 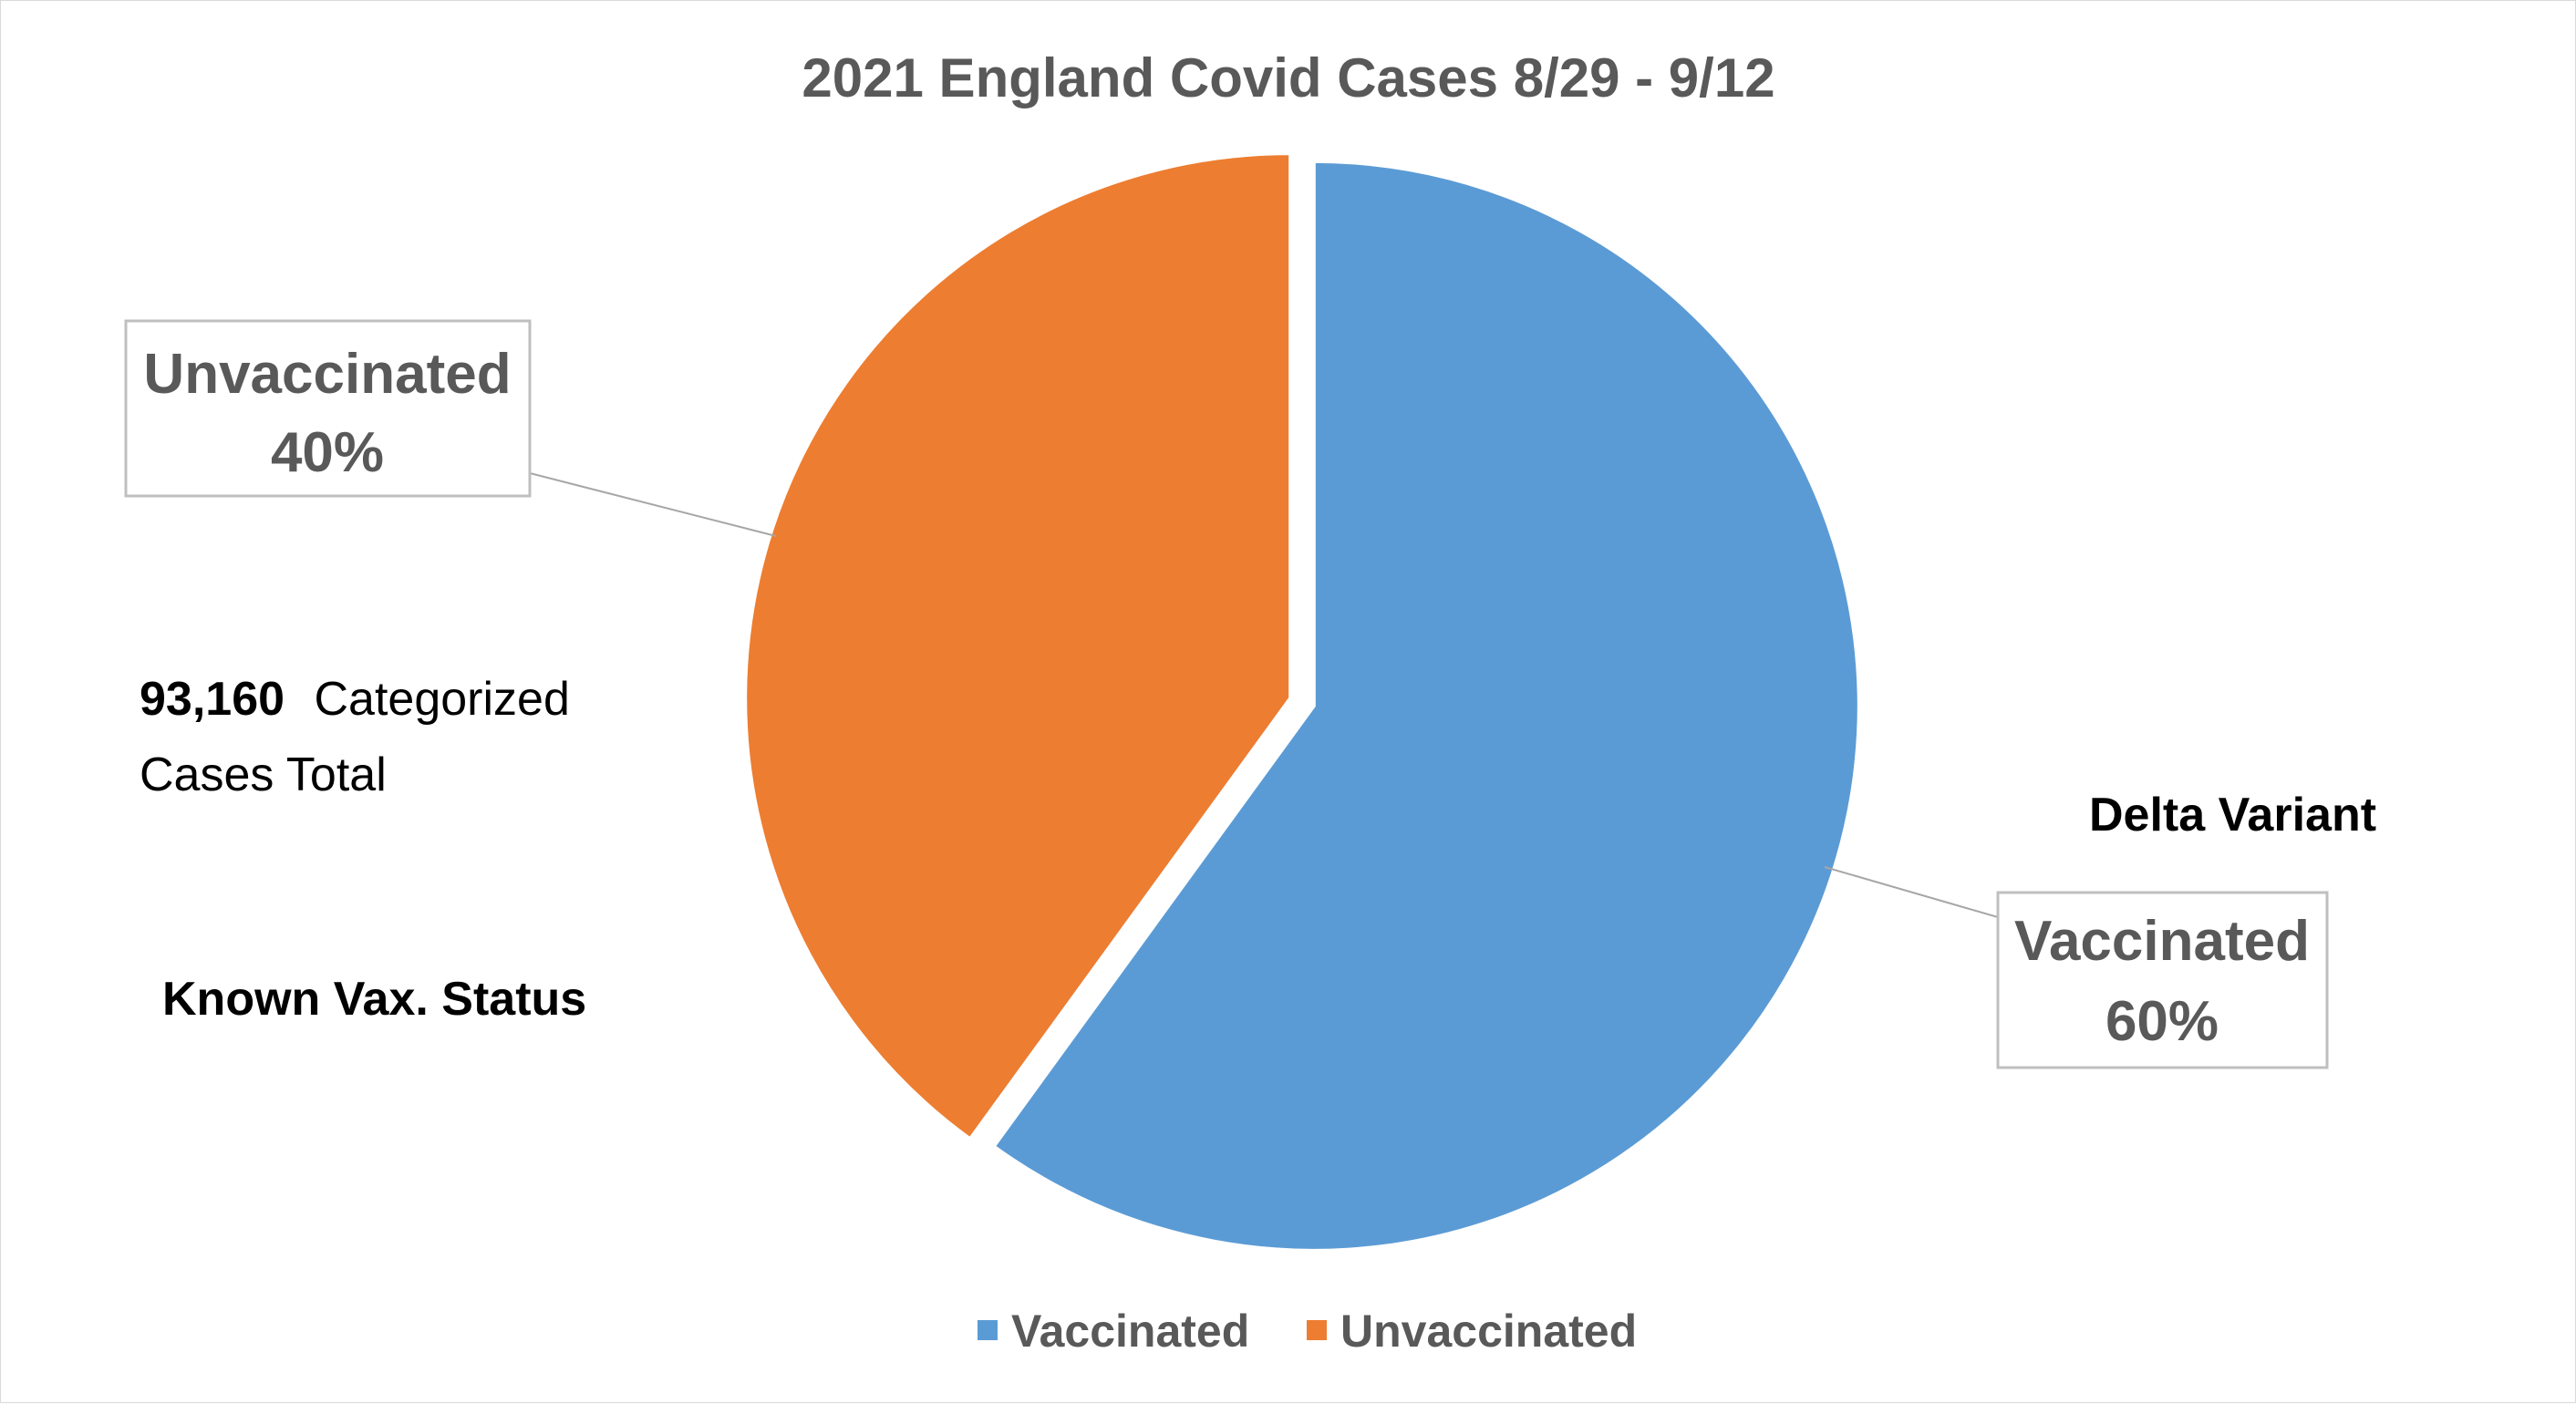 I want to click on legend-swatch-unvaccinated, so click(x=1317, y=1330).